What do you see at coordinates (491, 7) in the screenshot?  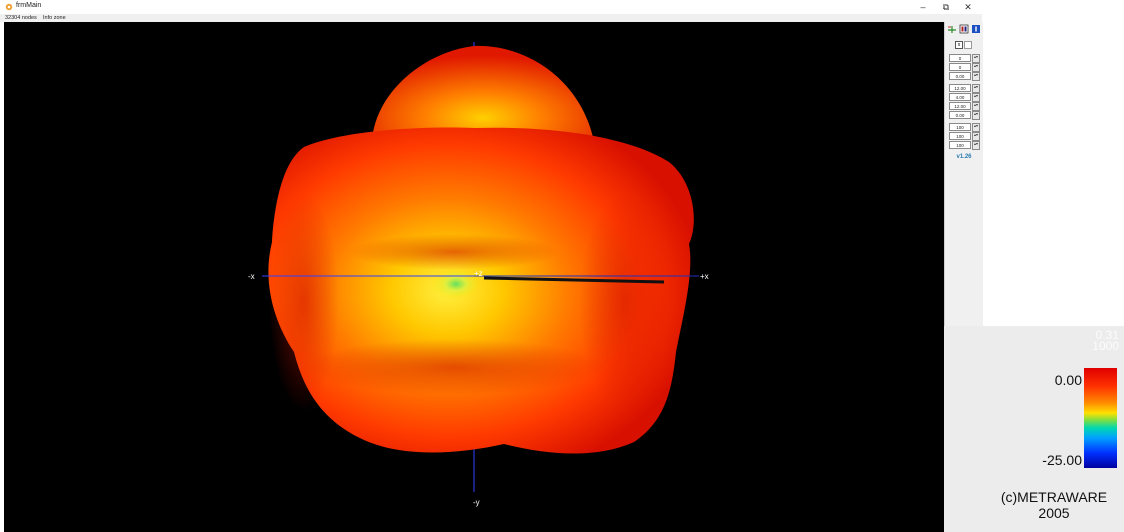 I see `title-bar: frmMain – ⧉ ✕` at bounding box center [491, 7].